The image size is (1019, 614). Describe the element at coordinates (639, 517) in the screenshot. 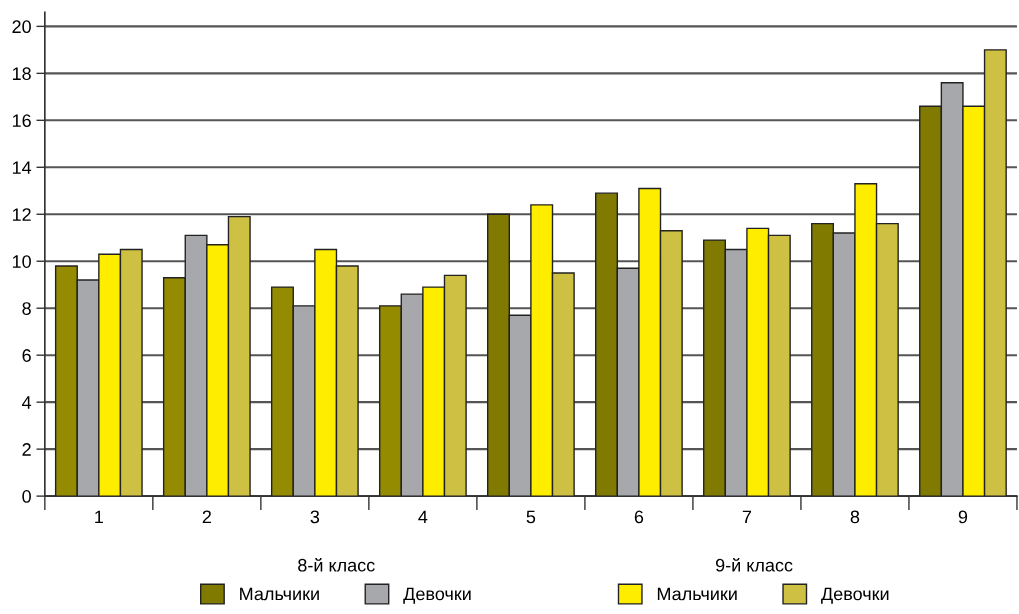

I see `x-tick-label: 6` at that location.